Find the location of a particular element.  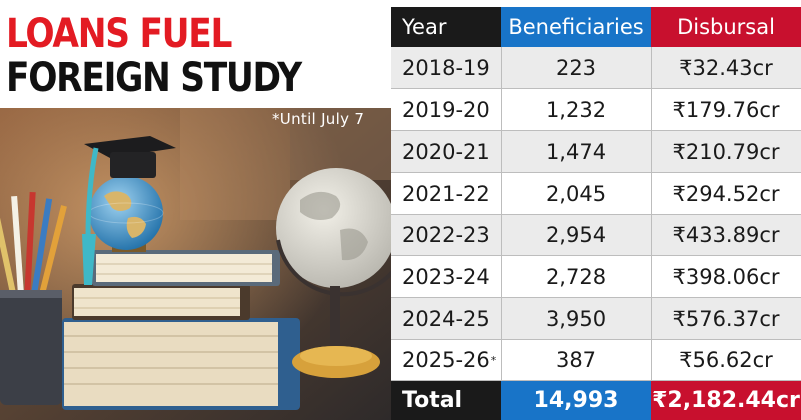

cell-beneficiaries: 223 is located at coordinates (576, 67).